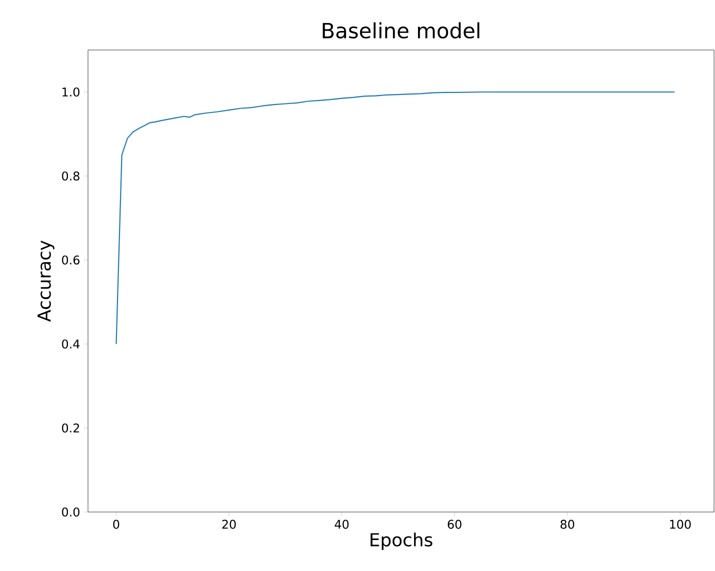  What do you see at coordinates (71, 512) in the screenshot?
I see `y-tick-label: 0.0` at bounding box center [71, 512].